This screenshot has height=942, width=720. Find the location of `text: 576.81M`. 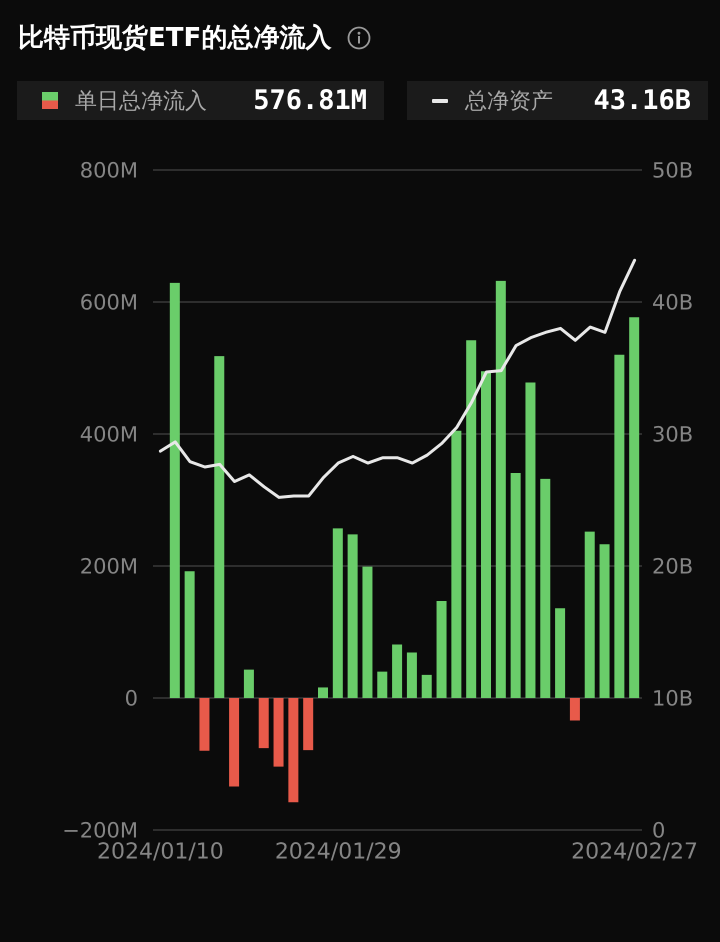

text: 576.81M is located at coordinates (310, 100).